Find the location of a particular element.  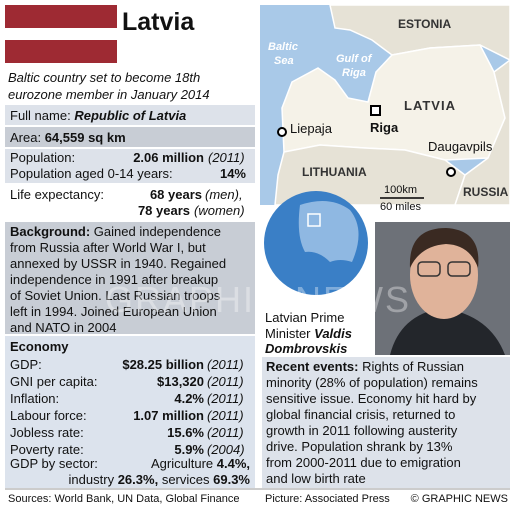

globe-land is located at coordinates (328, 231).